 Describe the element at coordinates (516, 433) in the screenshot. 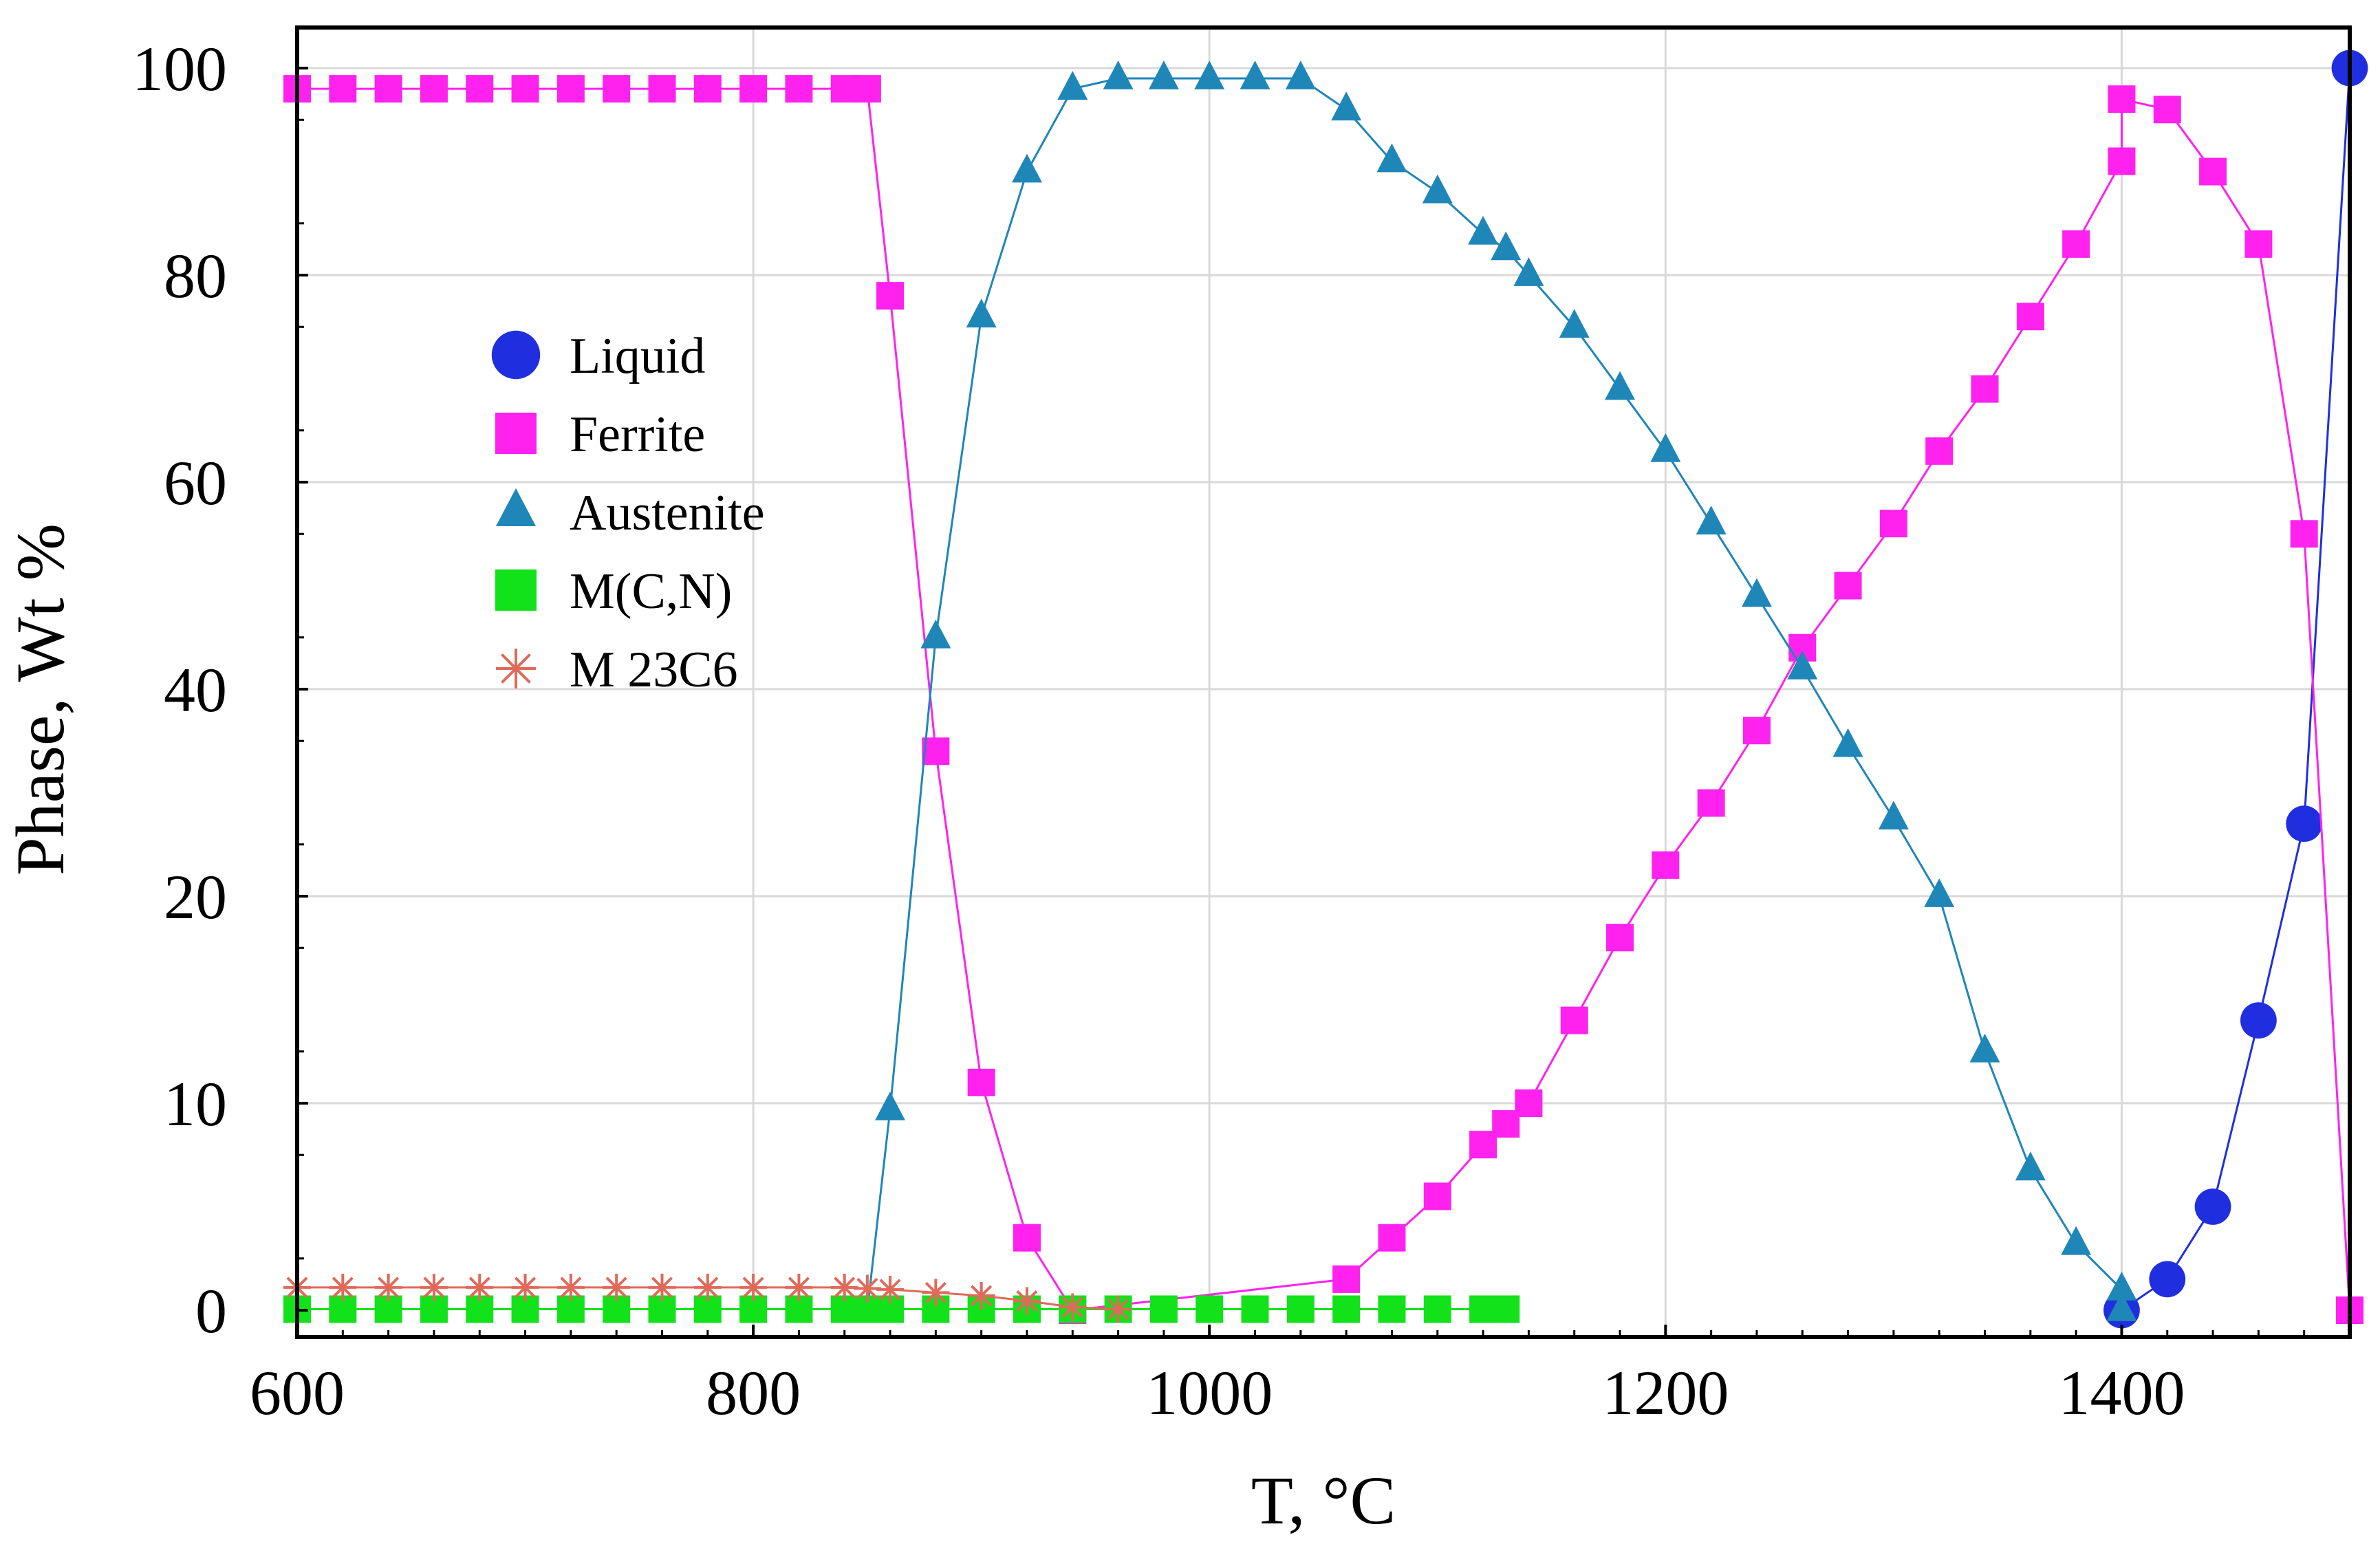

I see `legend-marker-ferrite` at that location.